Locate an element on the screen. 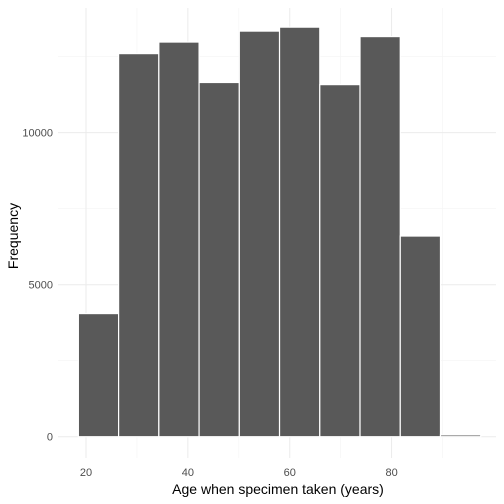 The image size is (504, 504). y-axis-title: Frequency is located at coordinates (13, 236).